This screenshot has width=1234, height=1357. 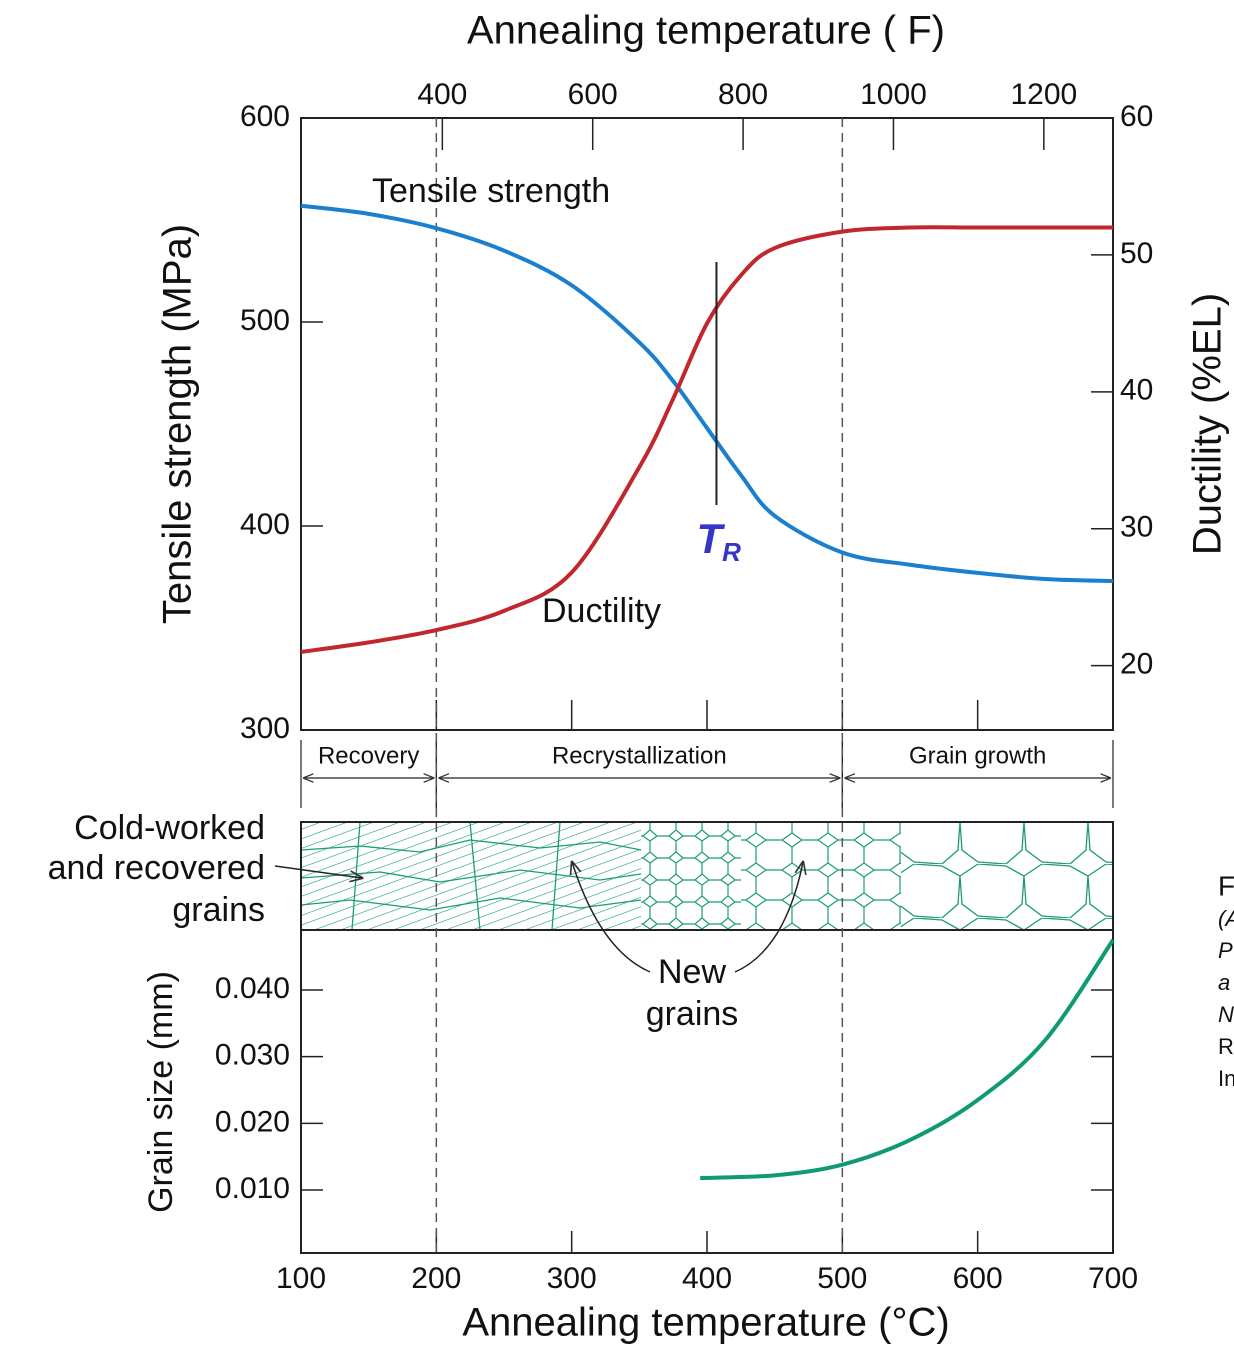 I want to click on y2-tick-label: 40, so click(x=1136, y=390).